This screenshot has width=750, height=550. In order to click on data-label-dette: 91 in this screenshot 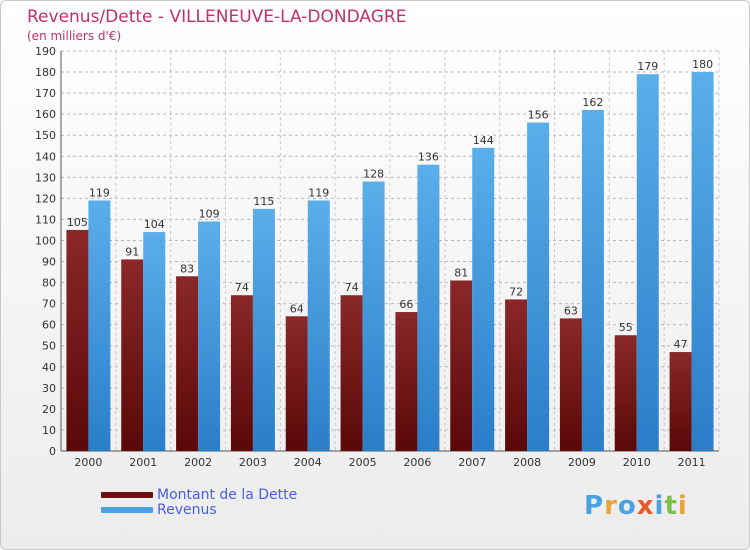, I will do `click(132, 251)`.